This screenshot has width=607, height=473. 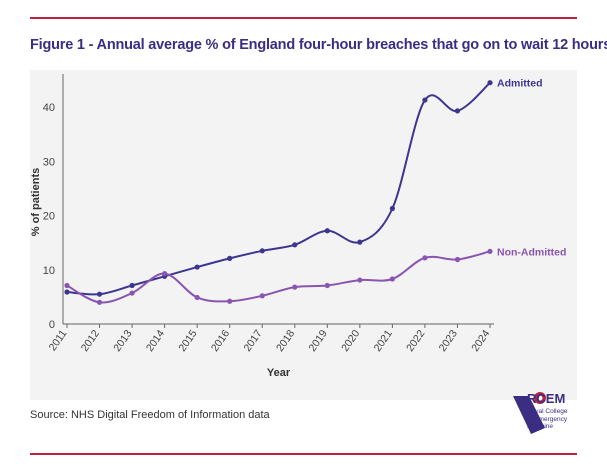 I want to click on y-tick-label: 30, so click(x=49, y=162).